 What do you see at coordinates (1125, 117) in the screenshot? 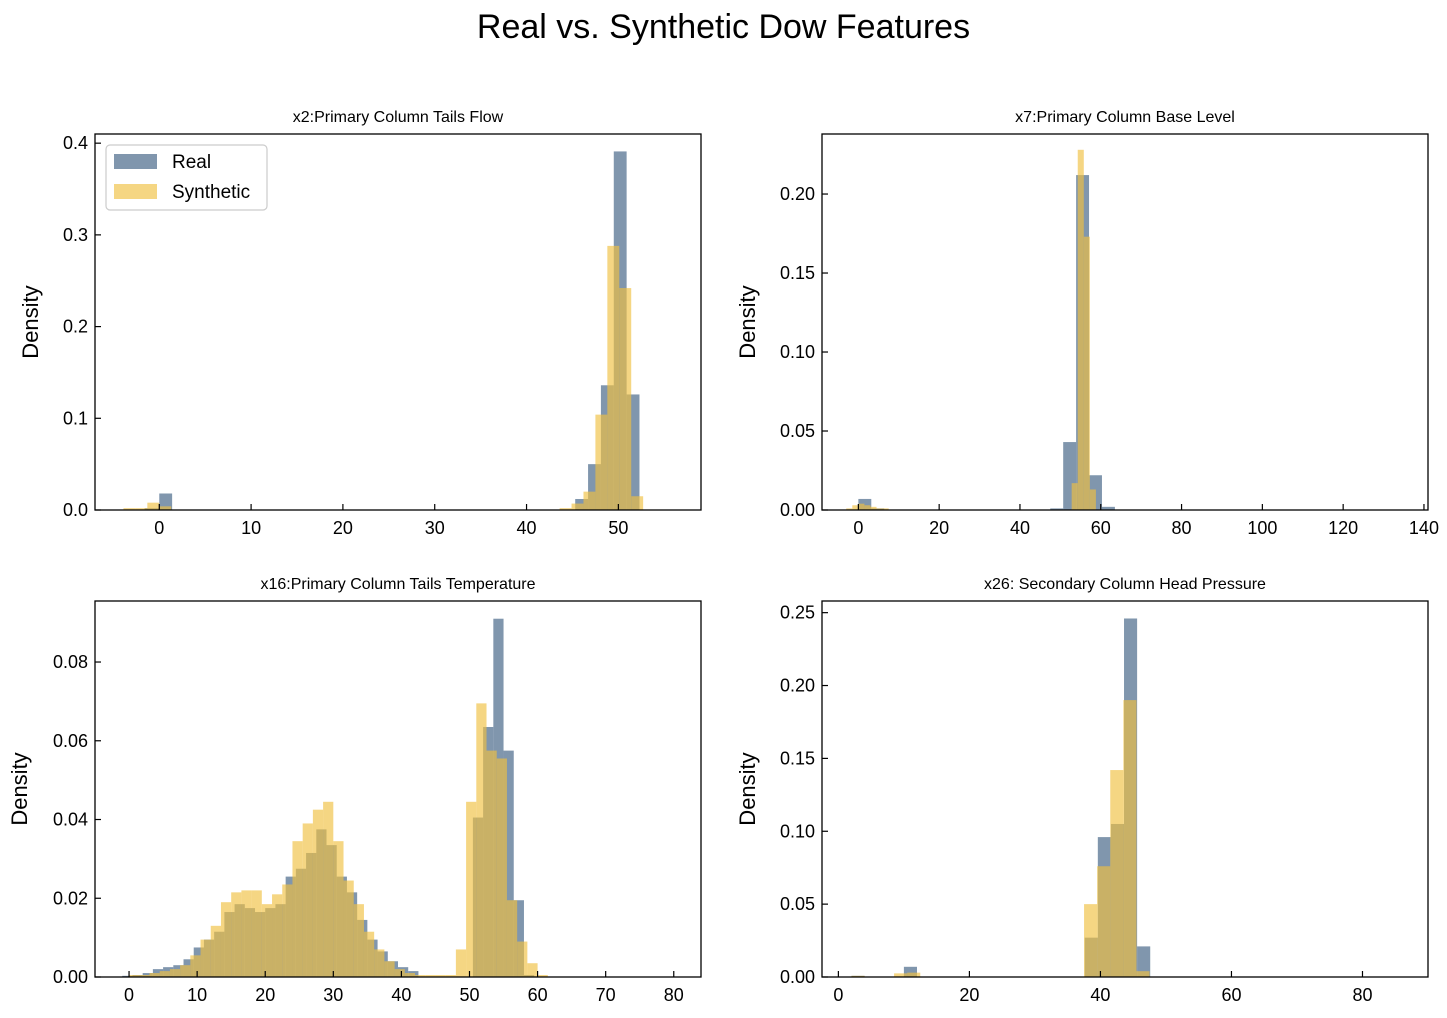
I see `subplot-title: x7:Primary Column Base Level` at bounding box center [1125, 117].